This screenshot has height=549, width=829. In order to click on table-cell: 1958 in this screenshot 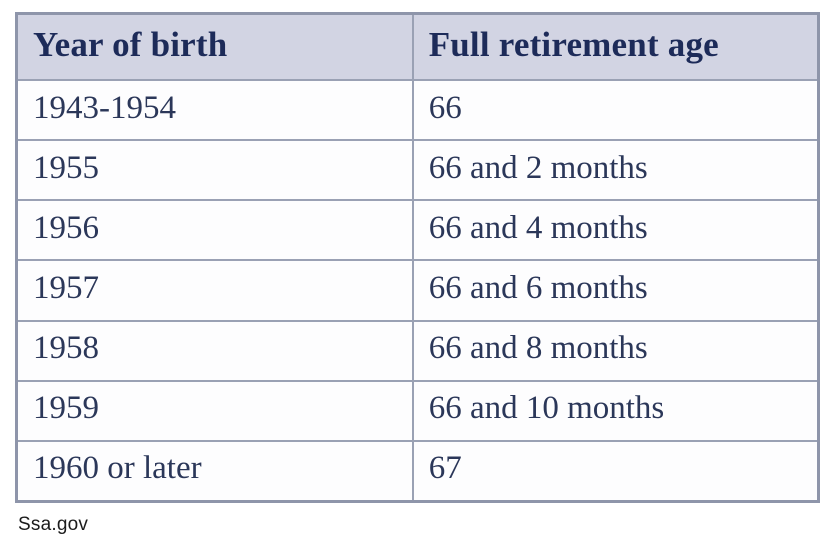, I will do `click(214, 350)`.